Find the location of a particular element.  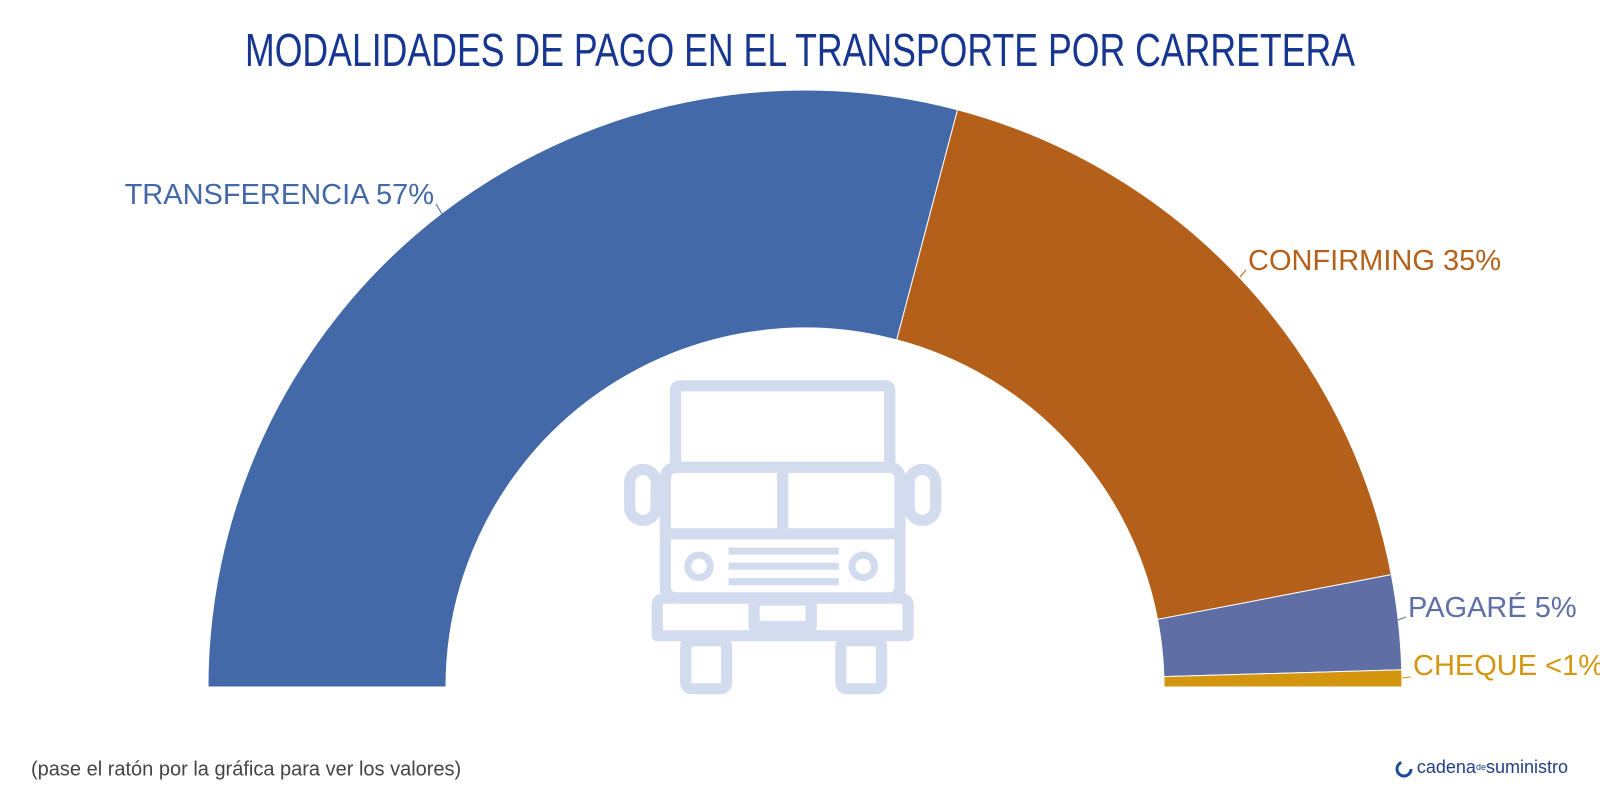

brand-word: suministro is located at coordinates (1527, 767).